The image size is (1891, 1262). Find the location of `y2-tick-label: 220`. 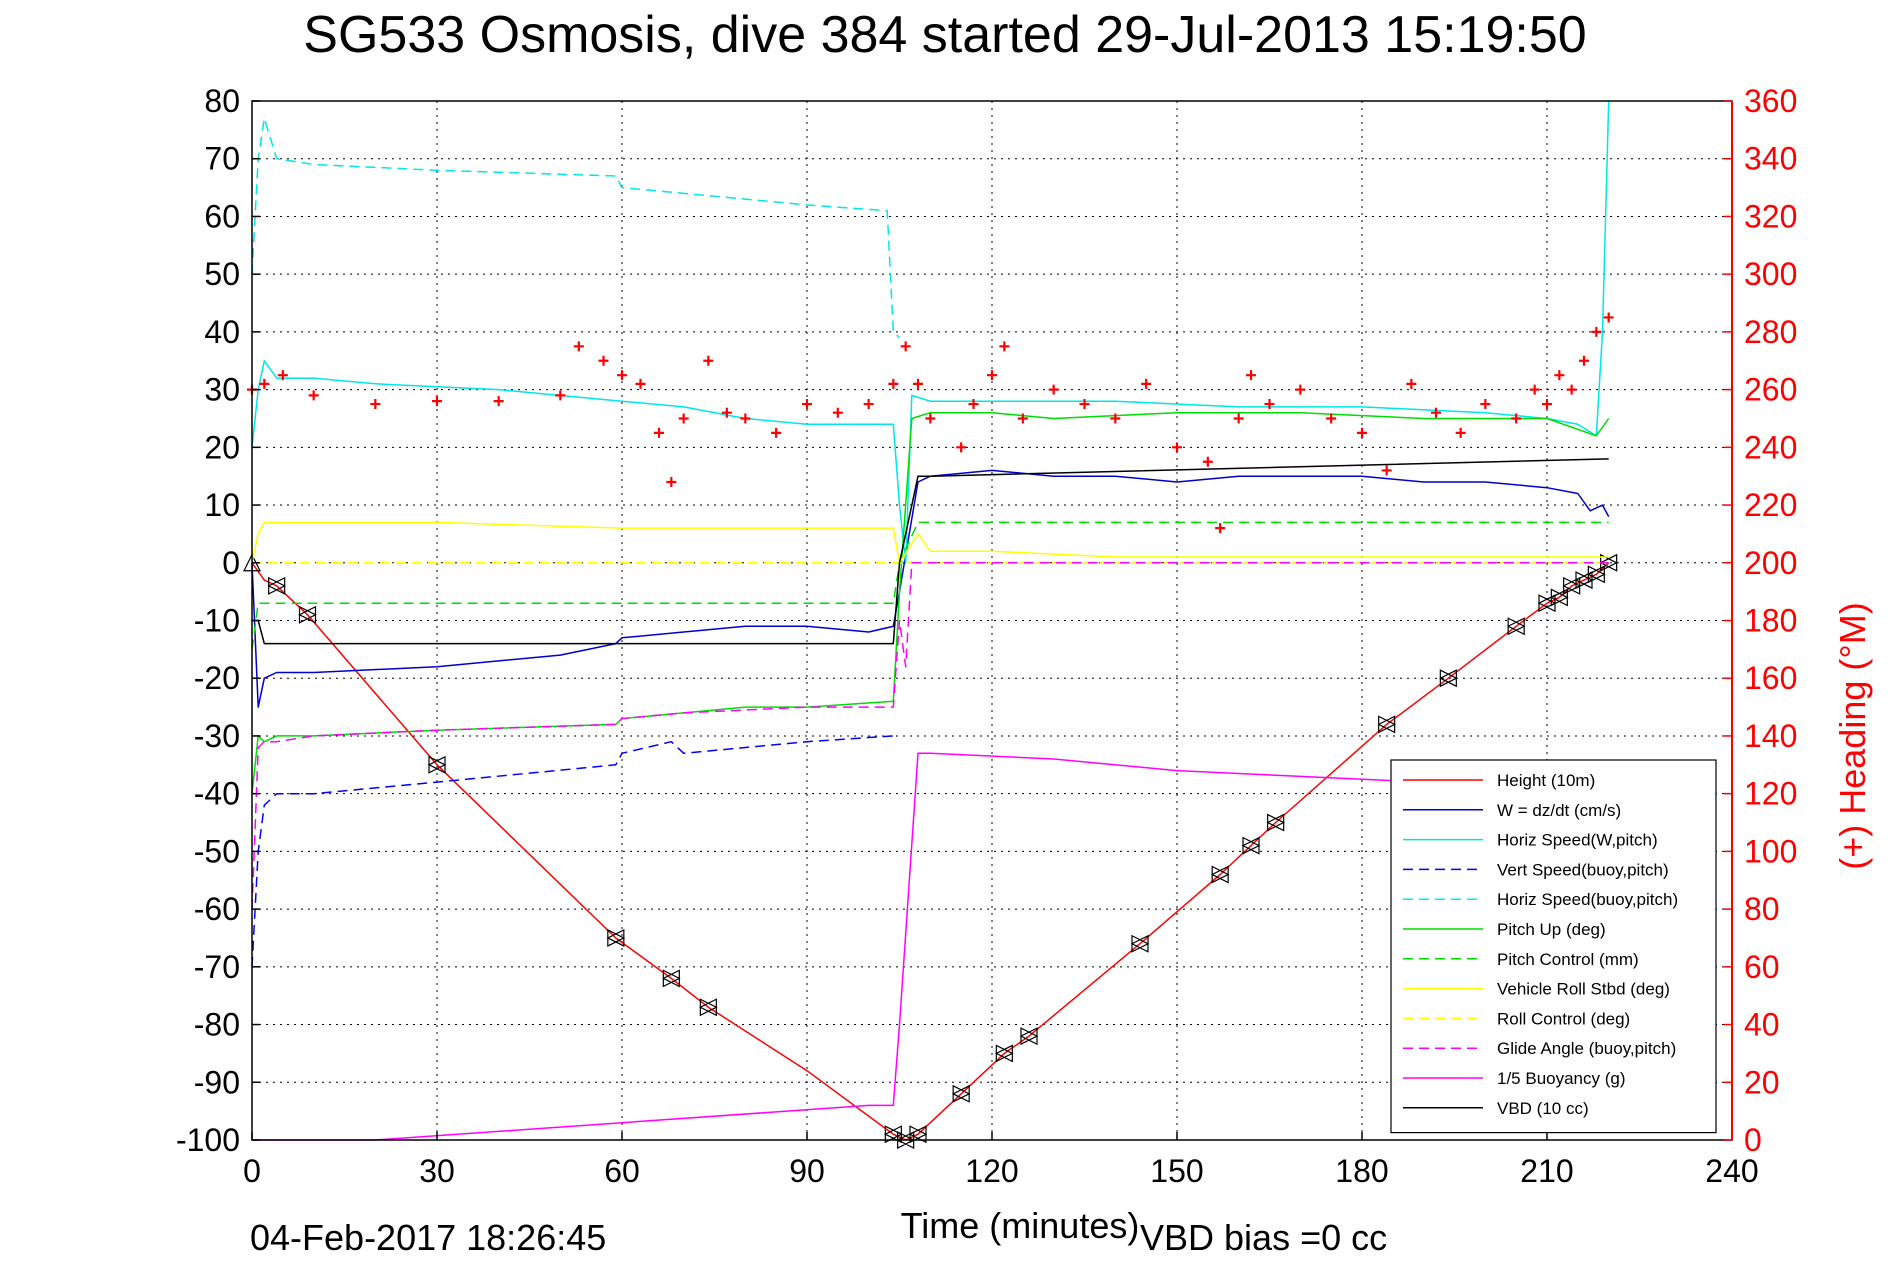

y2-tick-label: 220 is located at coordinates (1770, 505).